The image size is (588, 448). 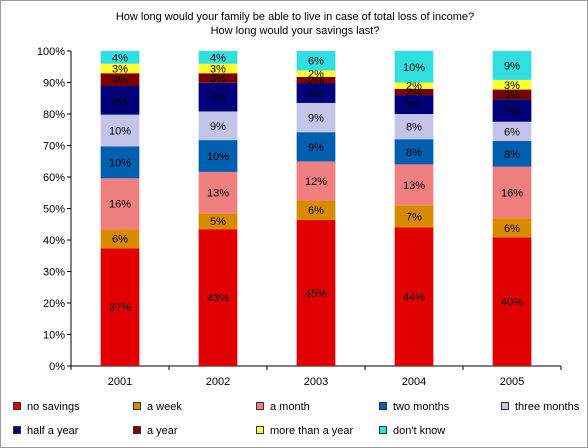 I want to click on x-tick-label: 2003, so click(x=316, y=382).